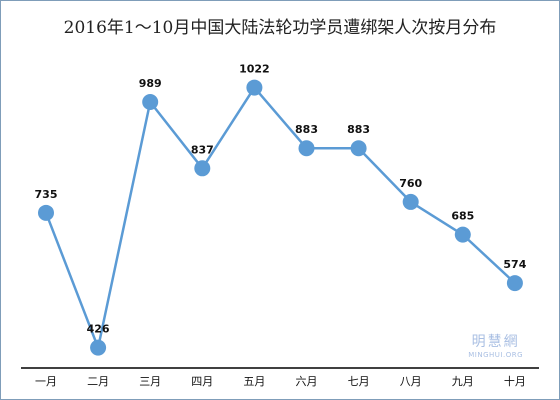 This screenshot has width=560, height=400. Describe the element at coordinates (98, 381) in the screenshot. I see `x-tick-label-2: 二月` at that location.